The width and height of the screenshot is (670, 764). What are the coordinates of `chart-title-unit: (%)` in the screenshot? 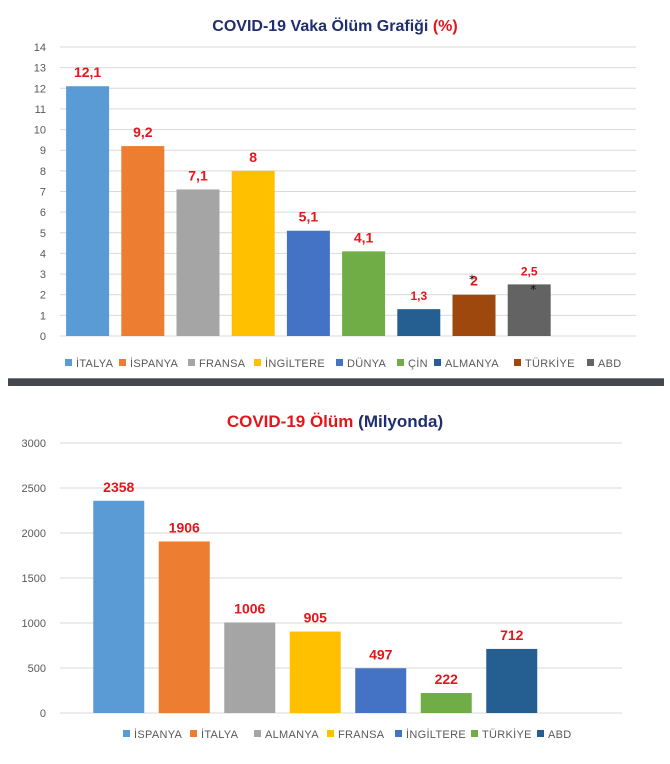 It's located at (445, 26).